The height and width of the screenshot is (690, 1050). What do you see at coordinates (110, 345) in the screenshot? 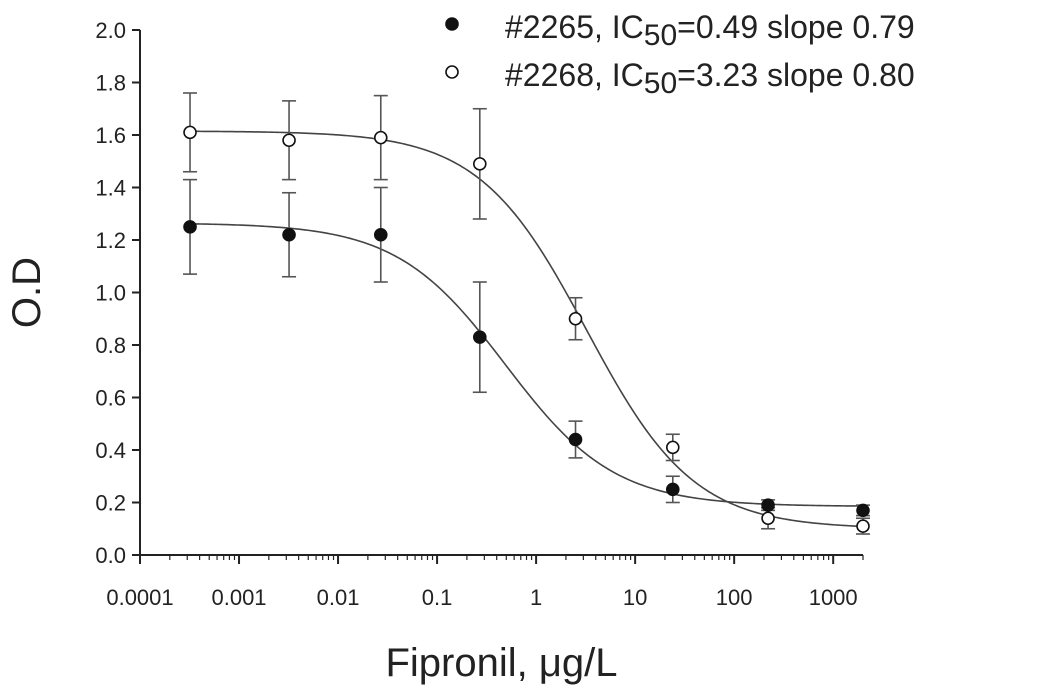
I see `y-tick-label: 0.8` at bounding box center [110, 345].